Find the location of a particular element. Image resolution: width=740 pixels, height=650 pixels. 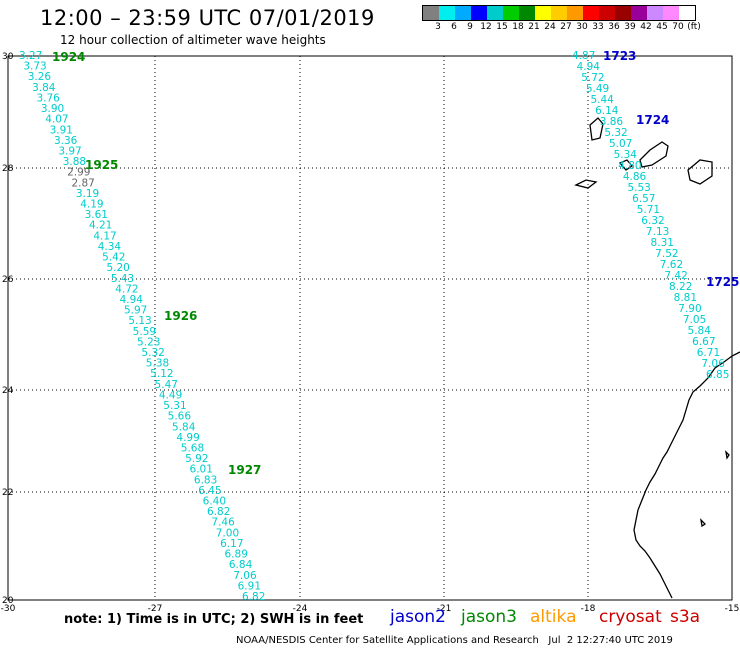

la-palma-island is located at coordinates (596, 129).